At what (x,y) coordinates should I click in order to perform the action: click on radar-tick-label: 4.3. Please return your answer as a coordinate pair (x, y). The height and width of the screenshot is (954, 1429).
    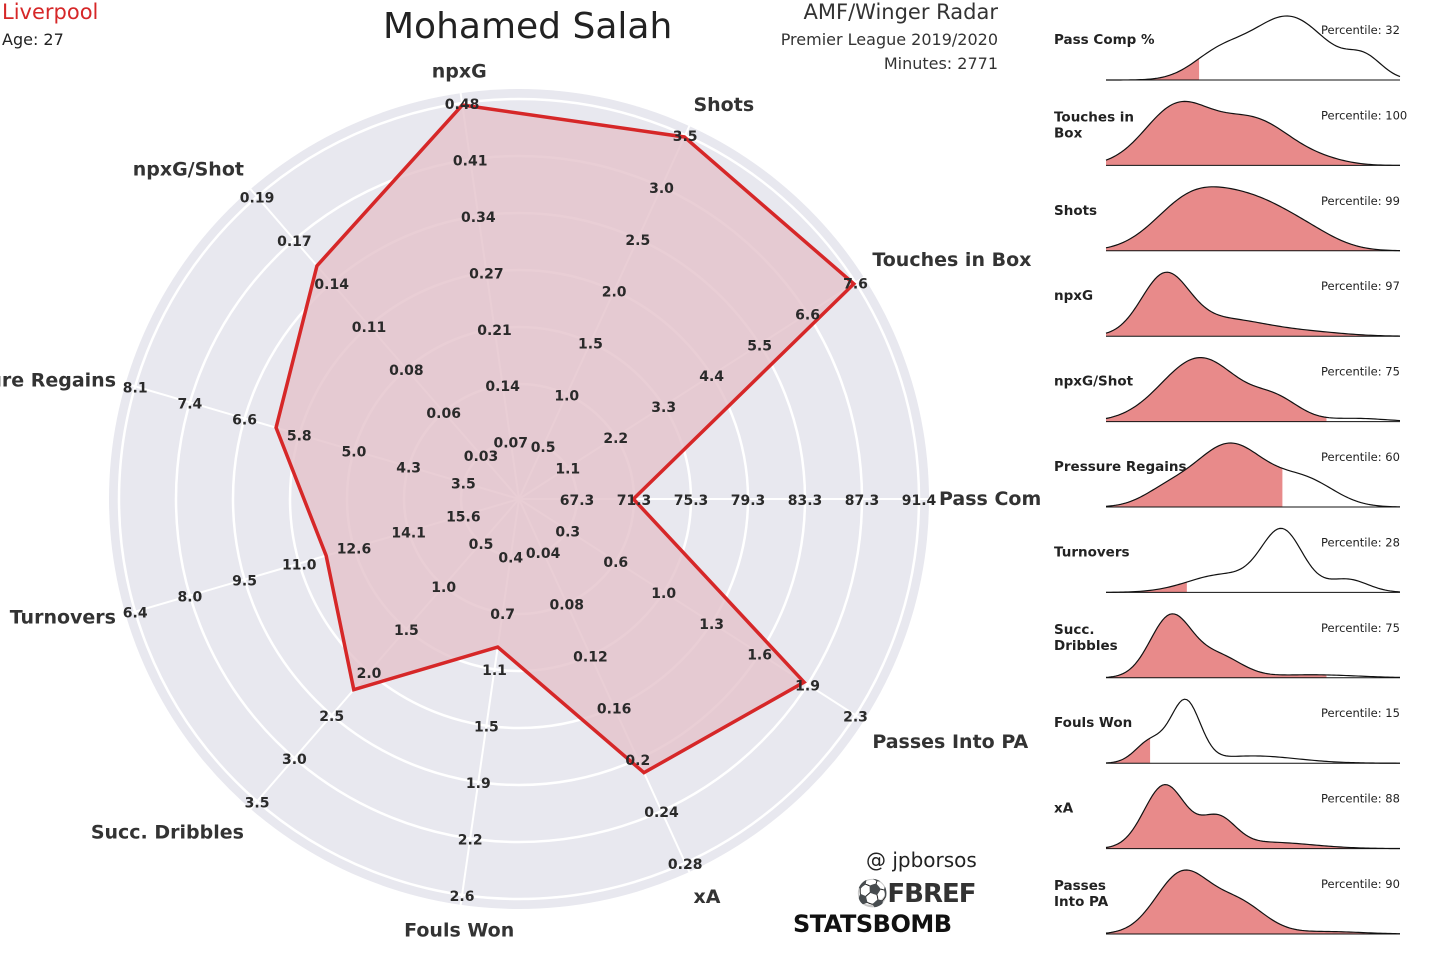
    Looking at the image, I should click on (408, 469).